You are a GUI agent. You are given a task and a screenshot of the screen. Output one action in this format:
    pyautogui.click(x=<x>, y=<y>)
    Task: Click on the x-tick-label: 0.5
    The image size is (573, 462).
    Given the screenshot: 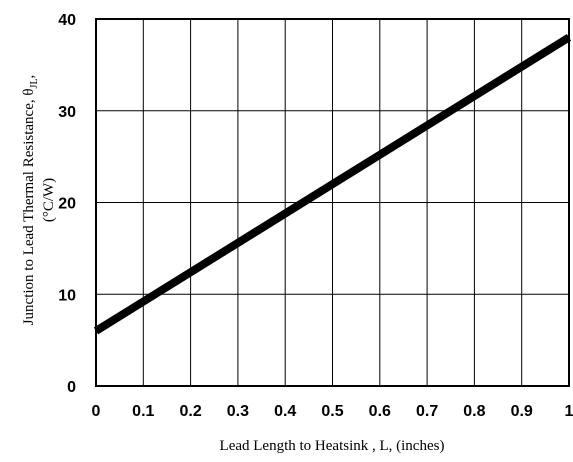 What is the action you would take?
    pyautogui.click(x=332, y=411)
    